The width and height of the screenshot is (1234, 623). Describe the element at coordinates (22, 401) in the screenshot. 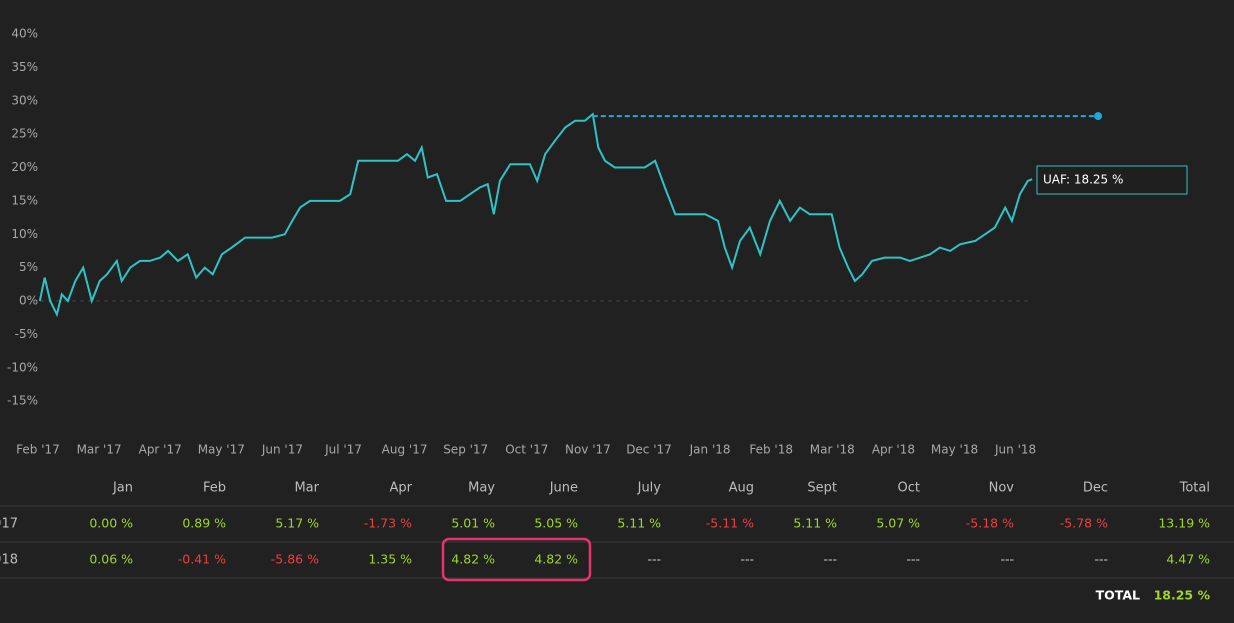

I see `y-tick-label: -15%` at that location.